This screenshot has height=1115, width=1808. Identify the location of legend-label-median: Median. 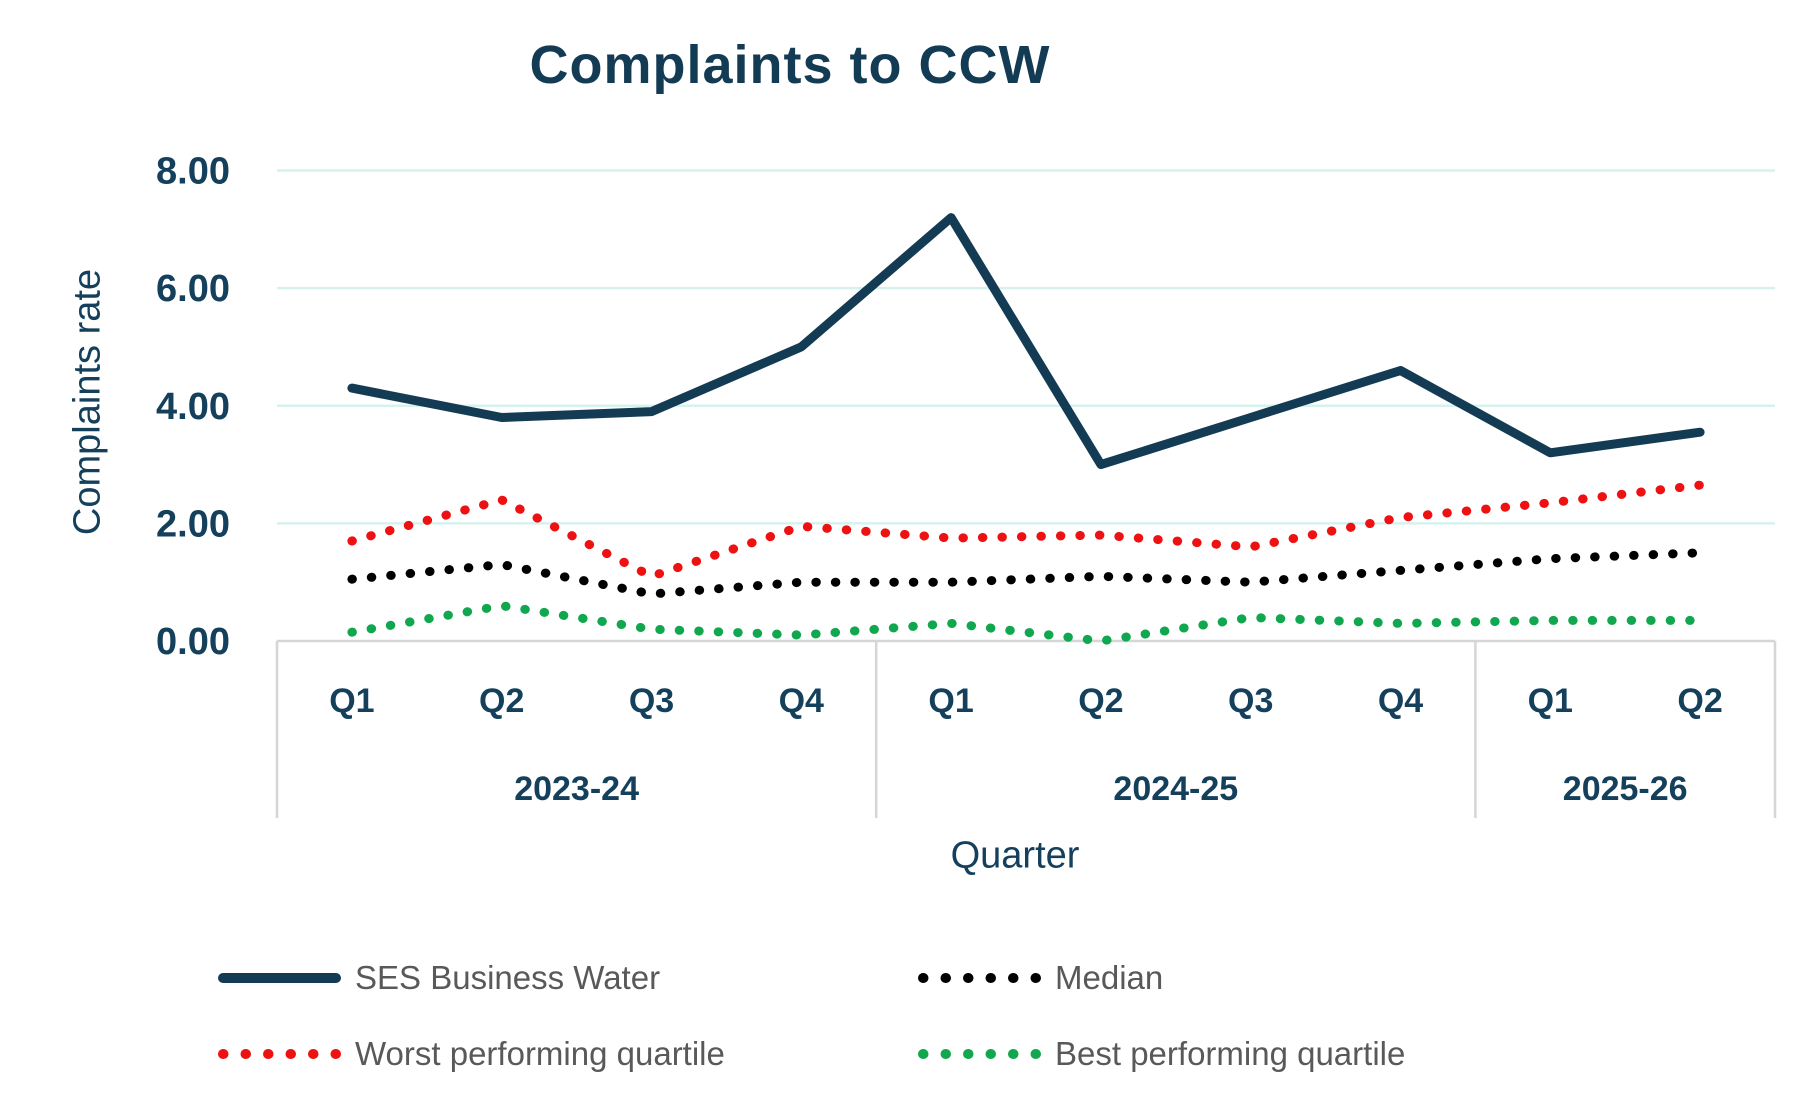
(1109, 977).